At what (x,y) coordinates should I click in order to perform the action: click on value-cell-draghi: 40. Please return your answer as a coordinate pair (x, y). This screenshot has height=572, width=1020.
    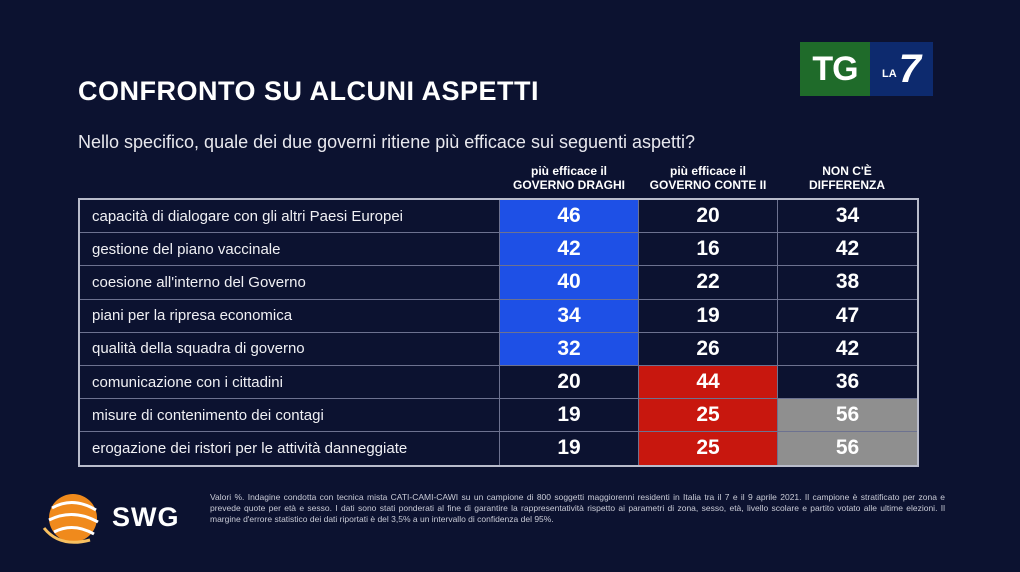
    Looking at the image, I should click on (569, 282).